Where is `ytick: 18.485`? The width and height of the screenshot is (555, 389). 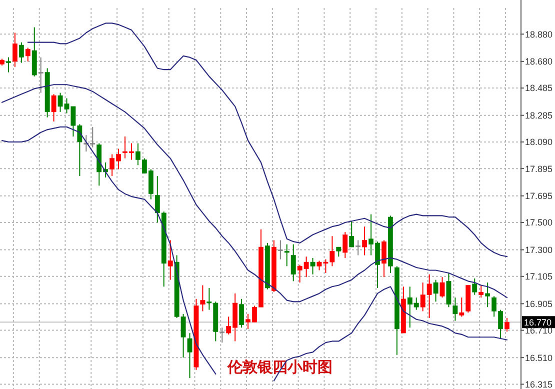 ytick: 18.485 is located at coordinates (539, 88).